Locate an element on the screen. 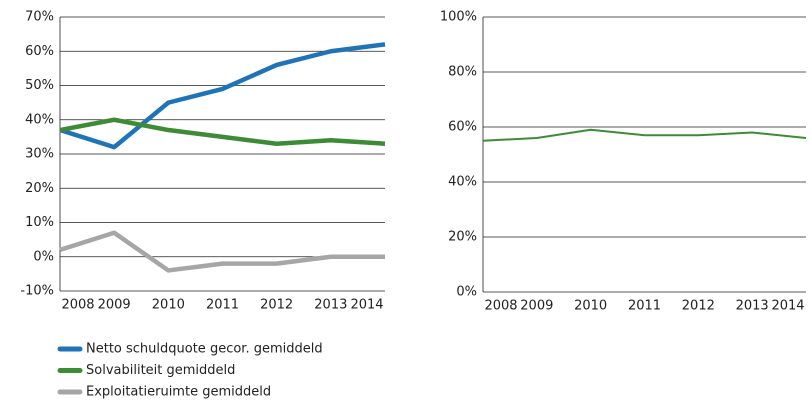 This screenshot has width=811, height=404. y-tick-label: 10% is located at coordinates (39, 222).